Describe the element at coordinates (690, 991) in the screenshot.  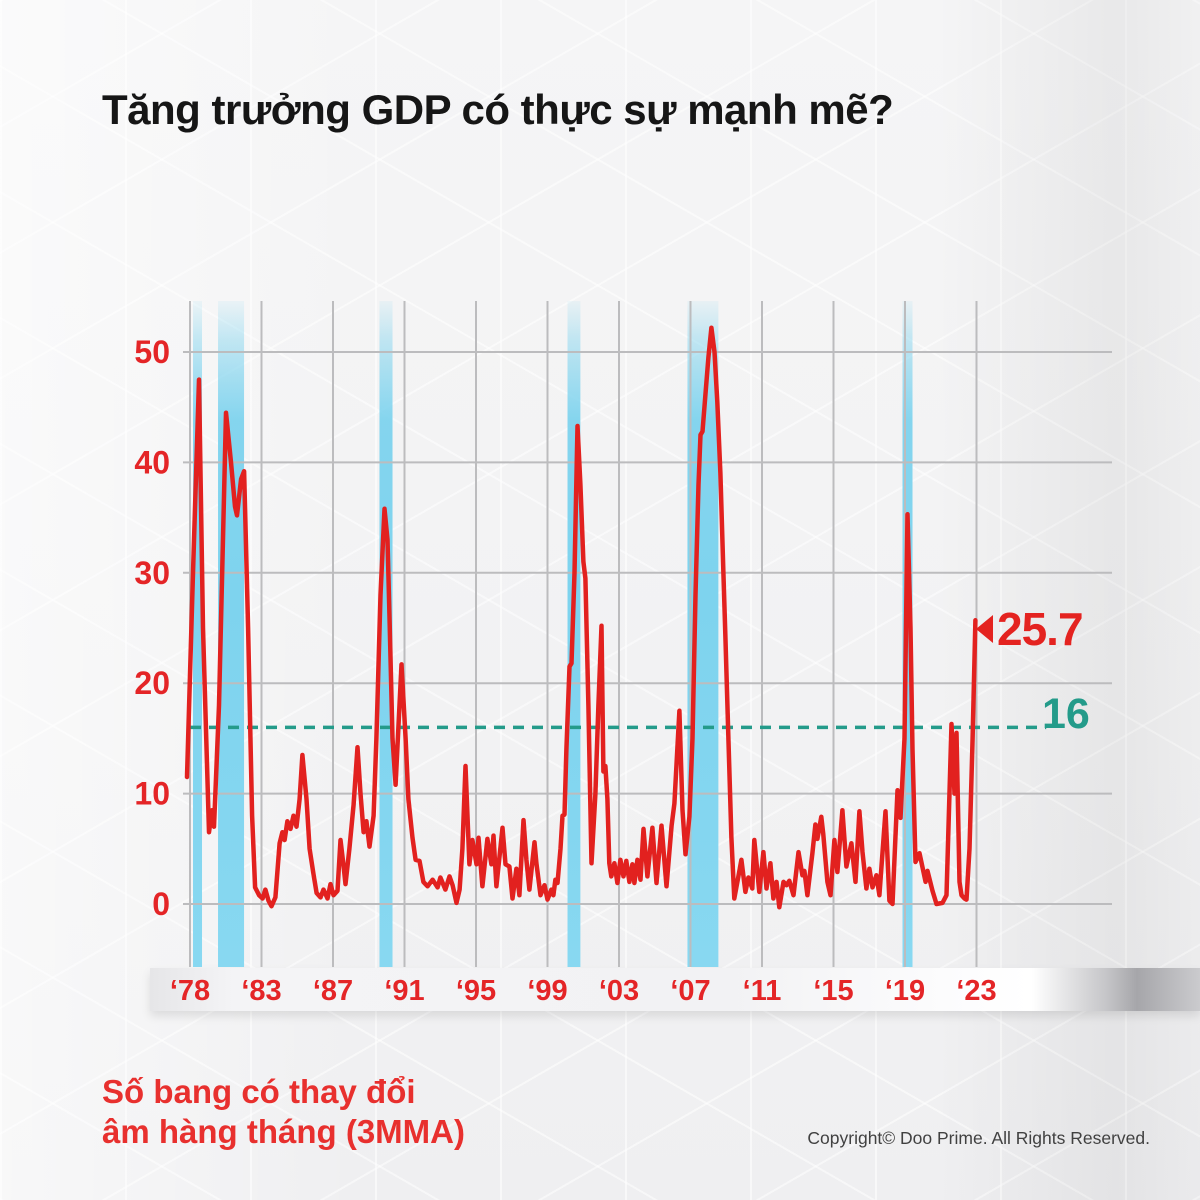
I see `x-tick-label: ‘07` at that location.